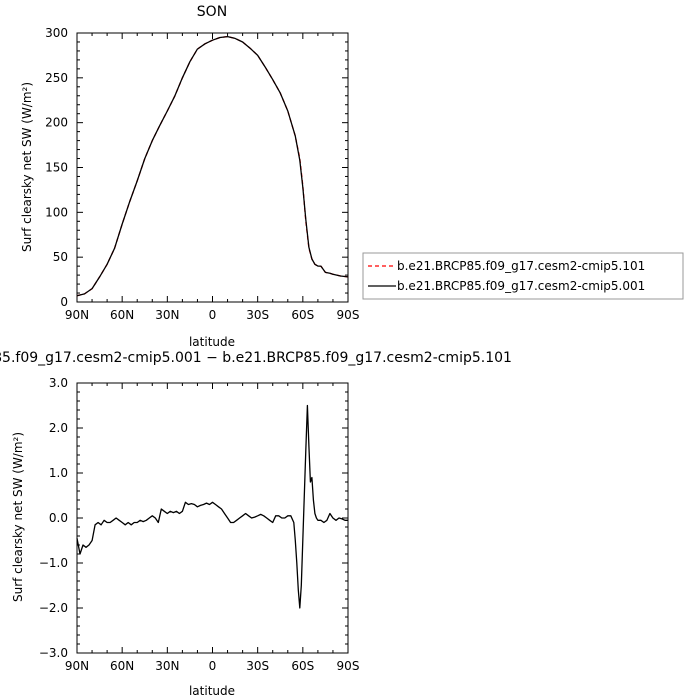 Image resolution: width=700 pixels, height=700 pixels. Describe the element at coordinates (77, 666) in the screenshot. I see `bottom-x-tick-label: 90N` at that location.